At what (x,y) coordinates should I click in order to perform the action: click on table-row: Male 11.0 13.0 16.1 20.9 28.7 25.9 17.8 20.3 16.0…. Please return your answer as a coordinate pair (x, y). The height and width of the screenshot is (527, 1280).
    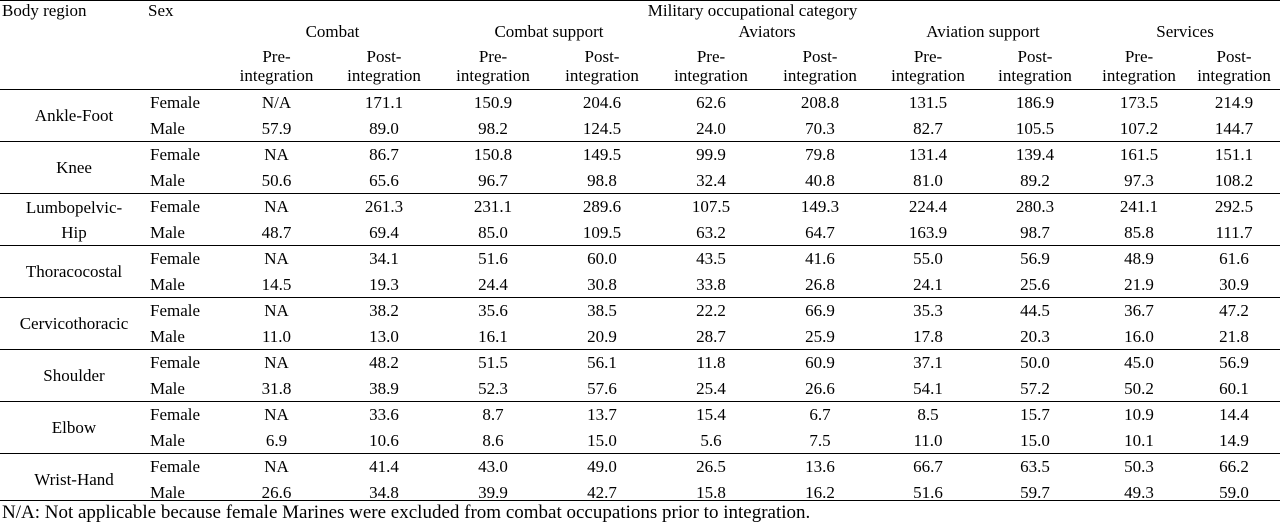
    Looking at the image, I should click on (640, 337).